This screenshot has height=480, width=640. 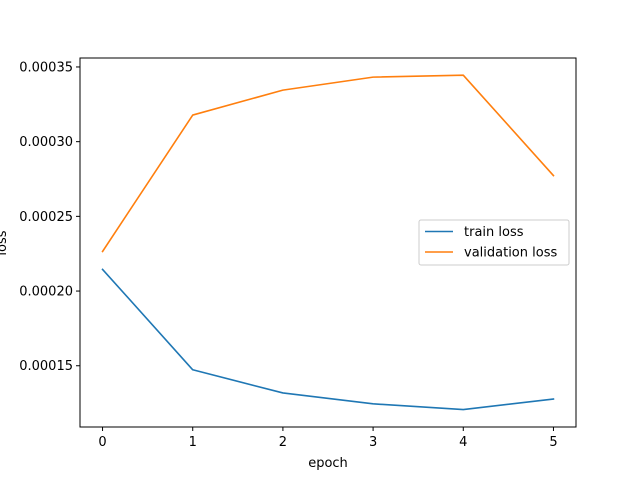 I want to click on x-axis-label: epoch, so click(x=328, y=463).